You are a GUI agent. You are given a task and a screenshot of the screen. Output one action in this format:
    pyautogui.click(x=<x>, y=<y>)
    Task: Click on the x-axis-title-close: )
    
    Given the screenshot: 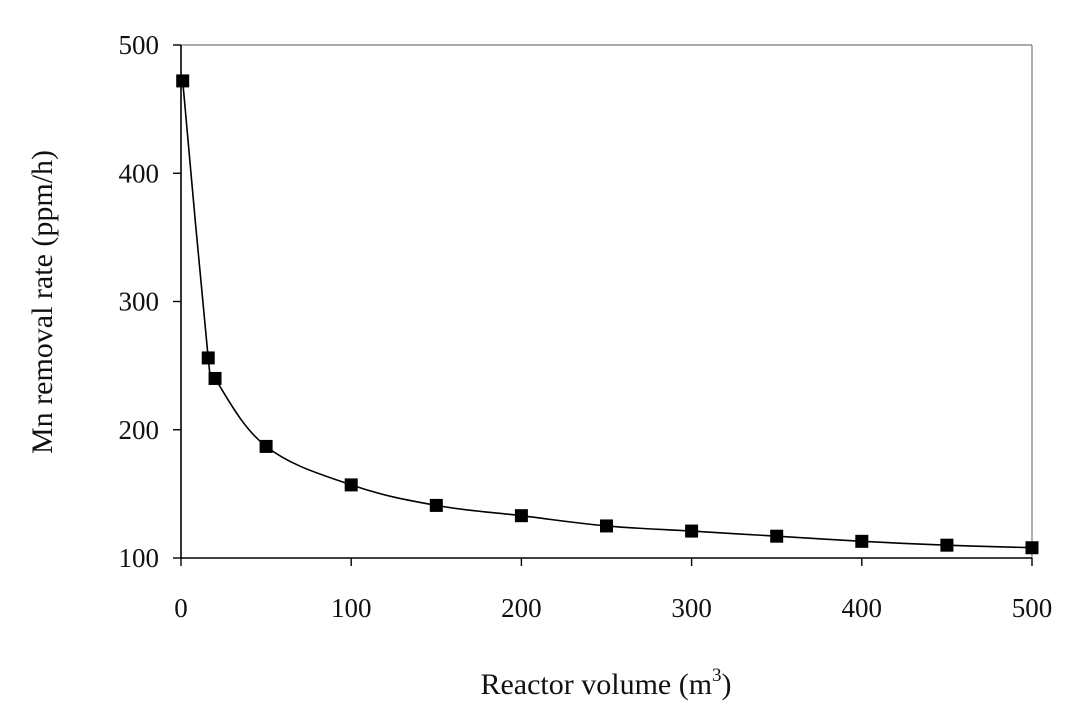 What is the action you would take?
    pyautogui.click(x=727, y=684)
    